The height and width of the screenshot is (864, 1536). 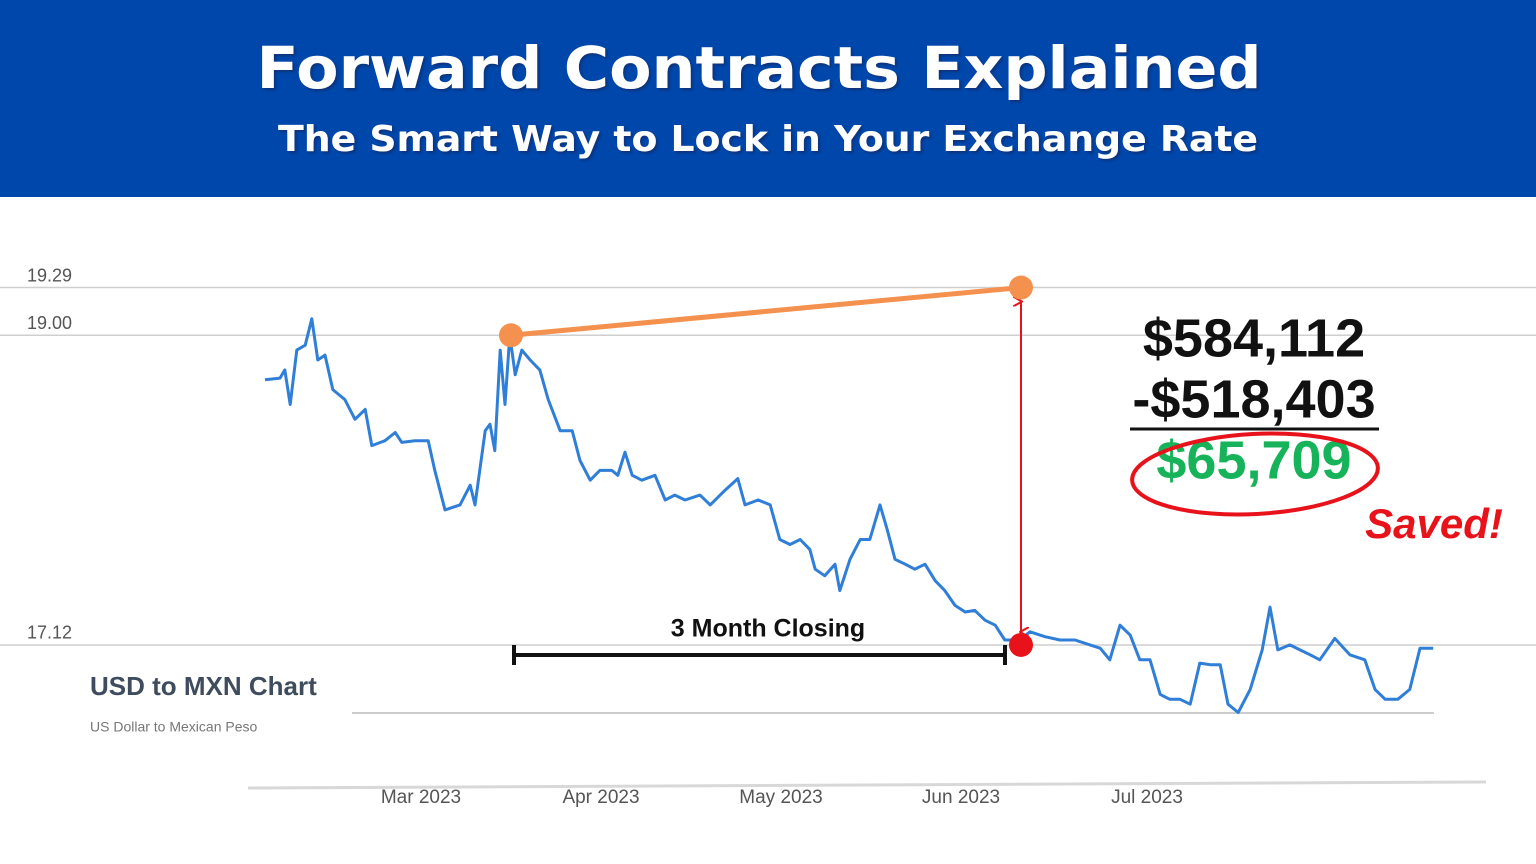 What do you see at coordinates (203, 686) in the screenshot?
I see `chart-title: USD to MXN Chart` at bounding box center [203, 686].